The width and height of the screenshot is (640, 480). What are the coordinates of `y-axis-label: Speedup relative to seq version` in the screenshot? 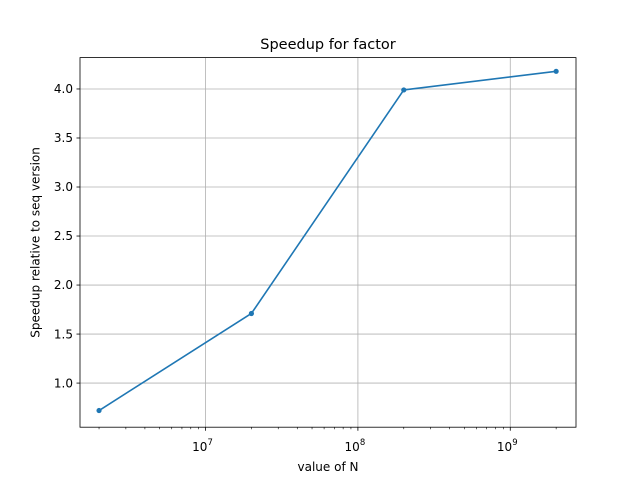 It's located at (36, 242).